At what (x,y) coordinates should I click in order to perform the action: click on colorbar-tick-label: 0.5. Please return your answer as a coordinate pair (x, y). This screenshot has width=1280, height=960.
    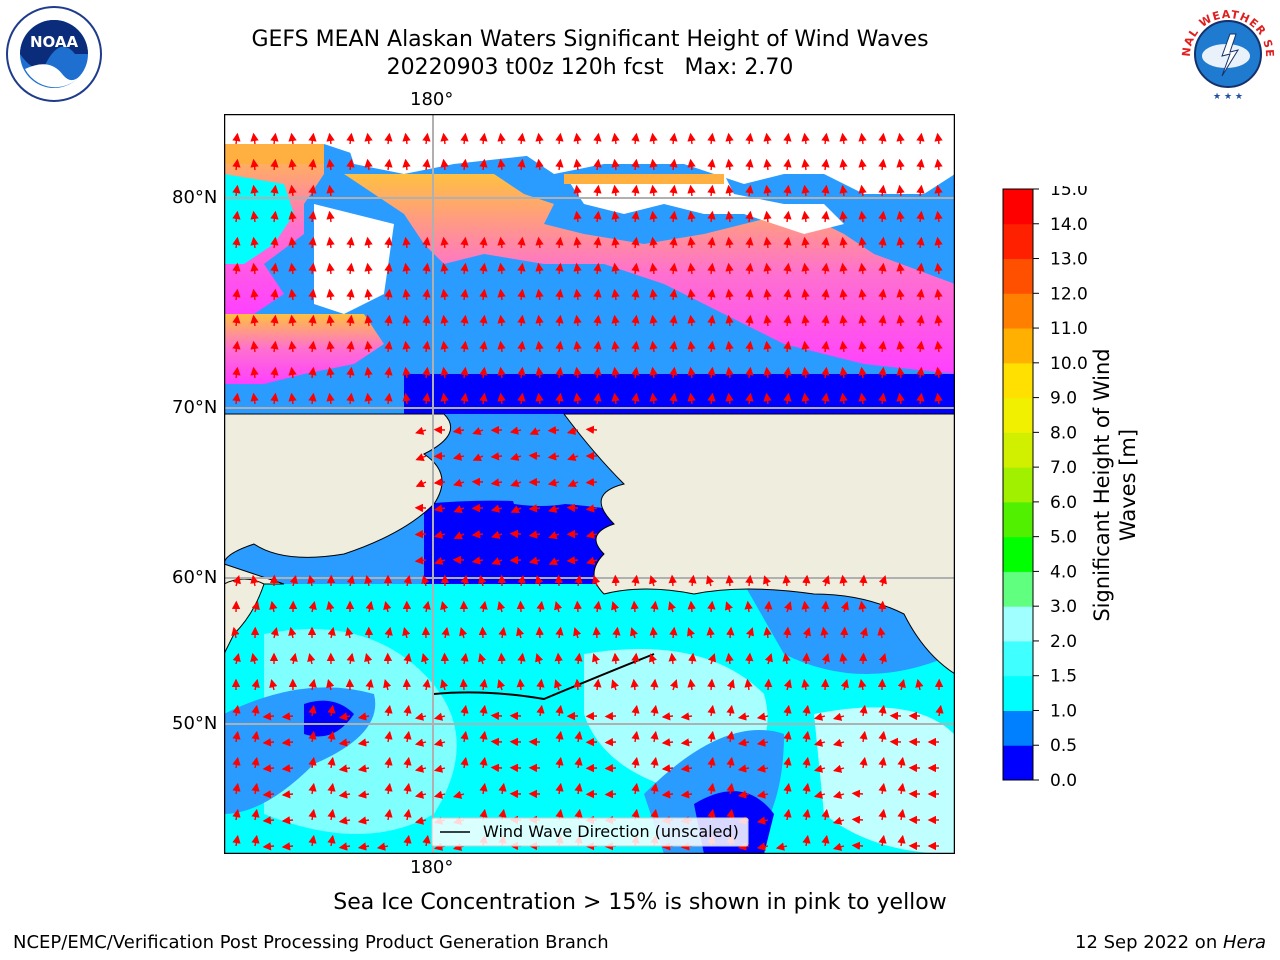
    Looking at the image, I should click on (1063, 746).